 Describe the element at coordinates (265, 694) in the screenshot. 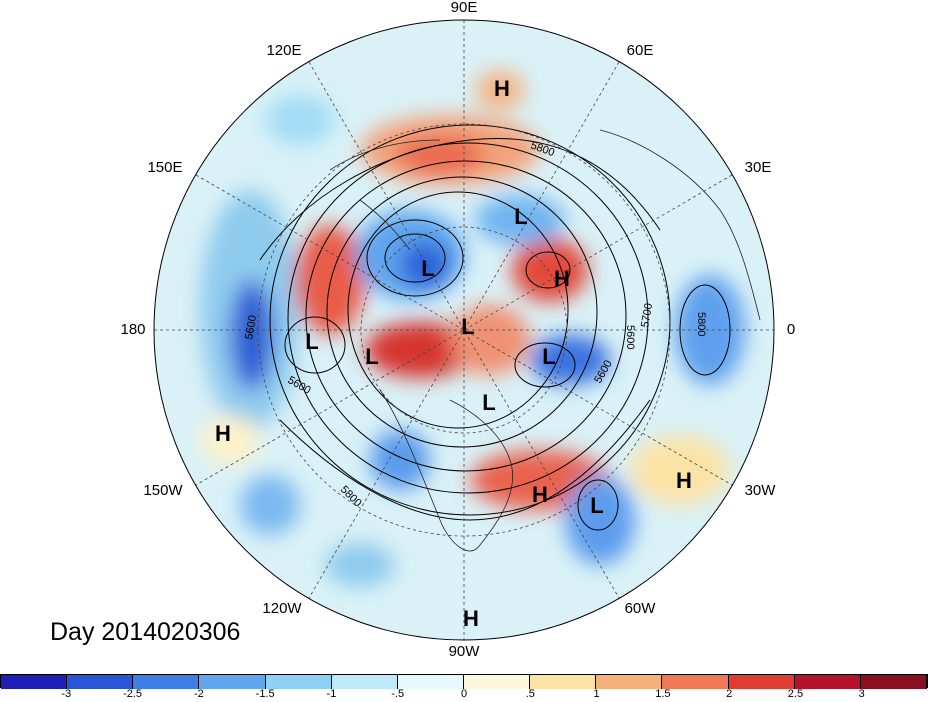

I see `colorbar-tick-label: -1.5` at that location.